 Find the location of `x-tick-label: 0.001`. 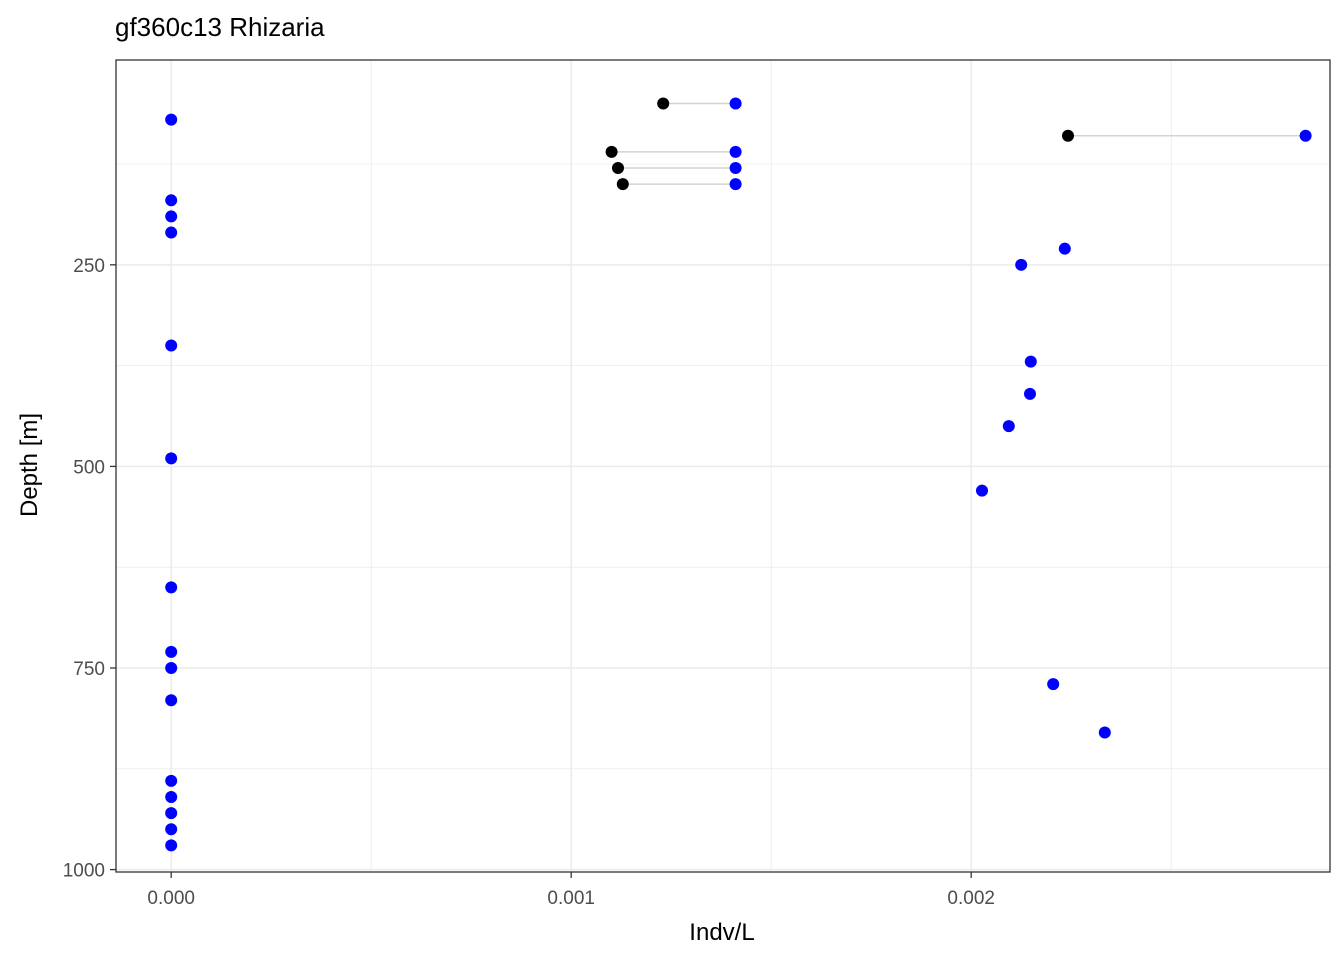

x-tick-label: 0.001 is located at coordinates (571, 898).